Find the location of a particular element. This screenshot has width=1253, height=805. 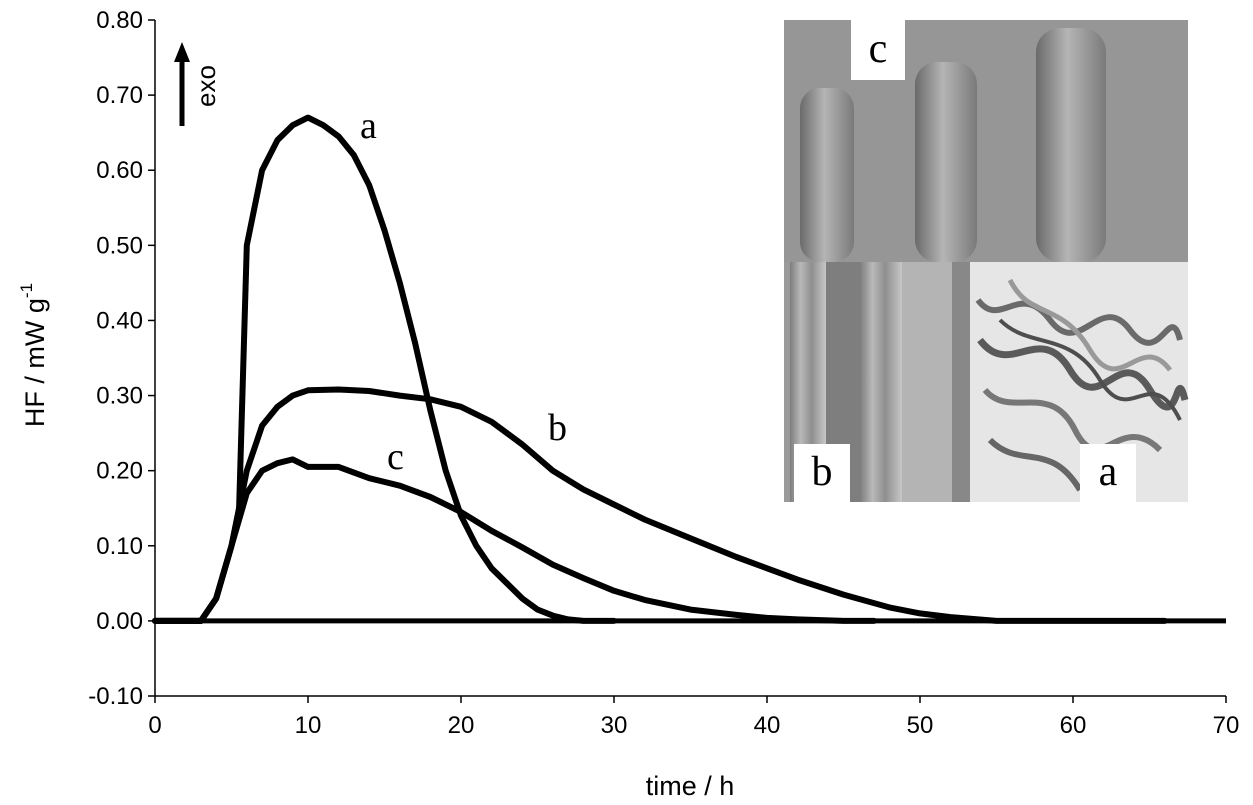

y-axis-label-main: HF / mW g is located at coordinates (35, 362).